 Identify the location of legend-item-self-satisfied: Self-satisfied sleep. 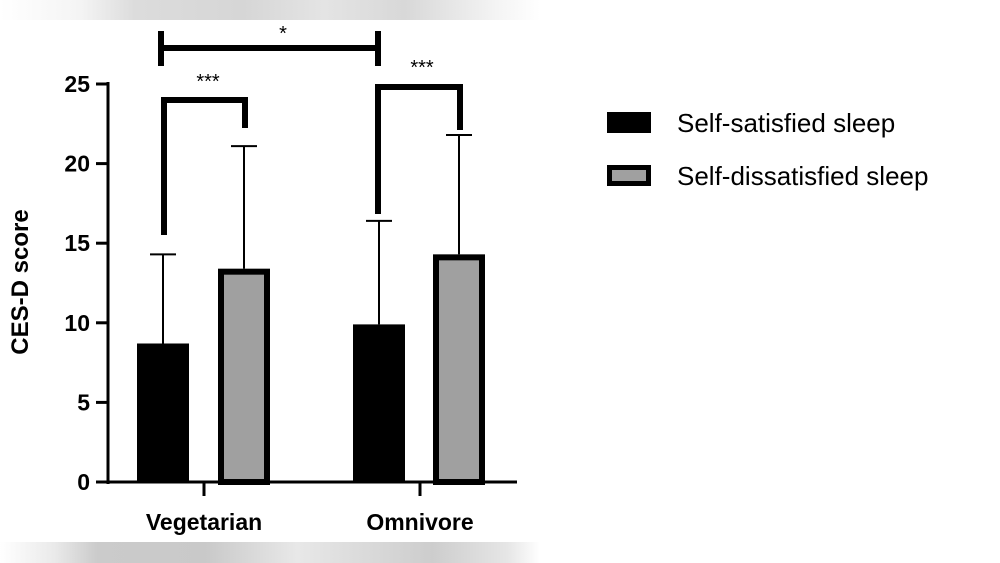
(767, 122).